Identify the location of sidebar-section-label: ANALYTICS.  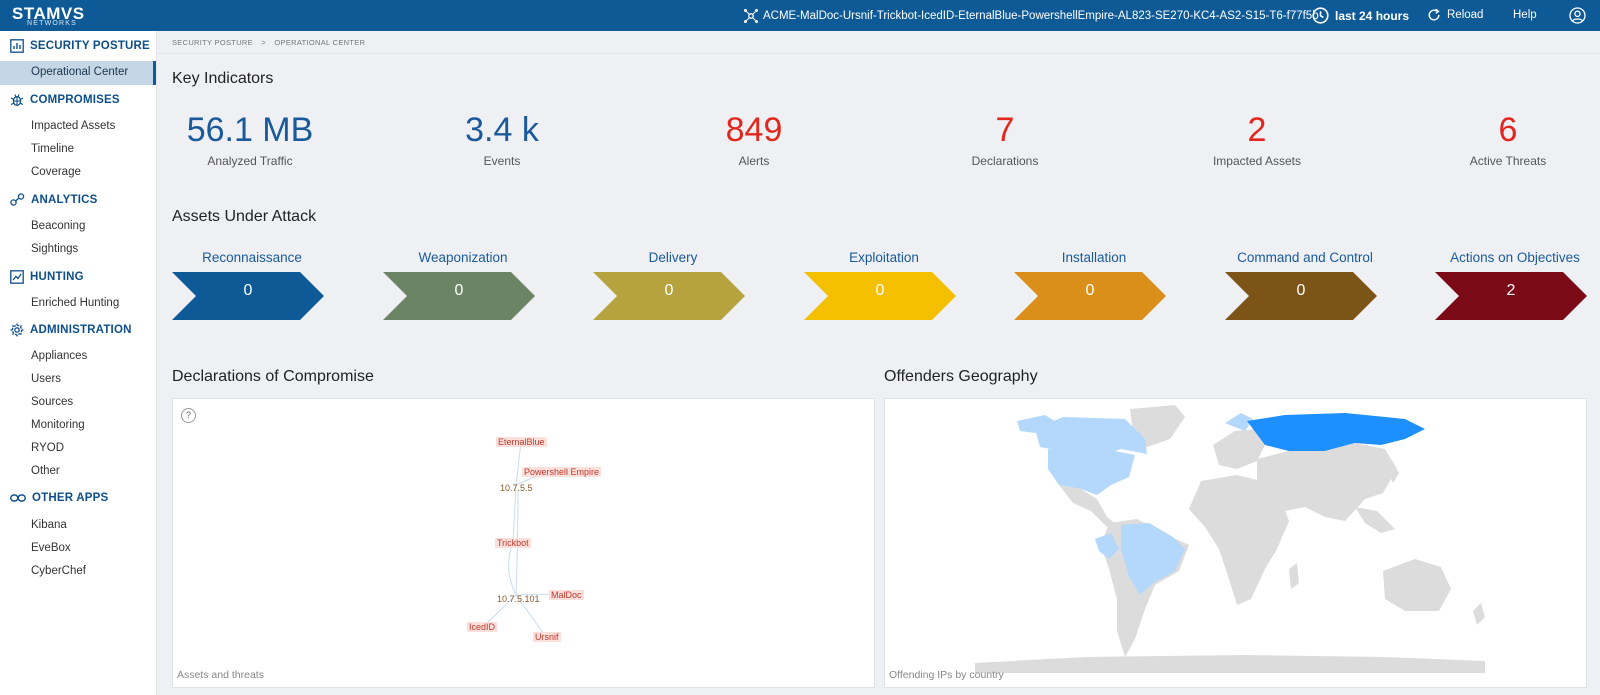
(64, 200).